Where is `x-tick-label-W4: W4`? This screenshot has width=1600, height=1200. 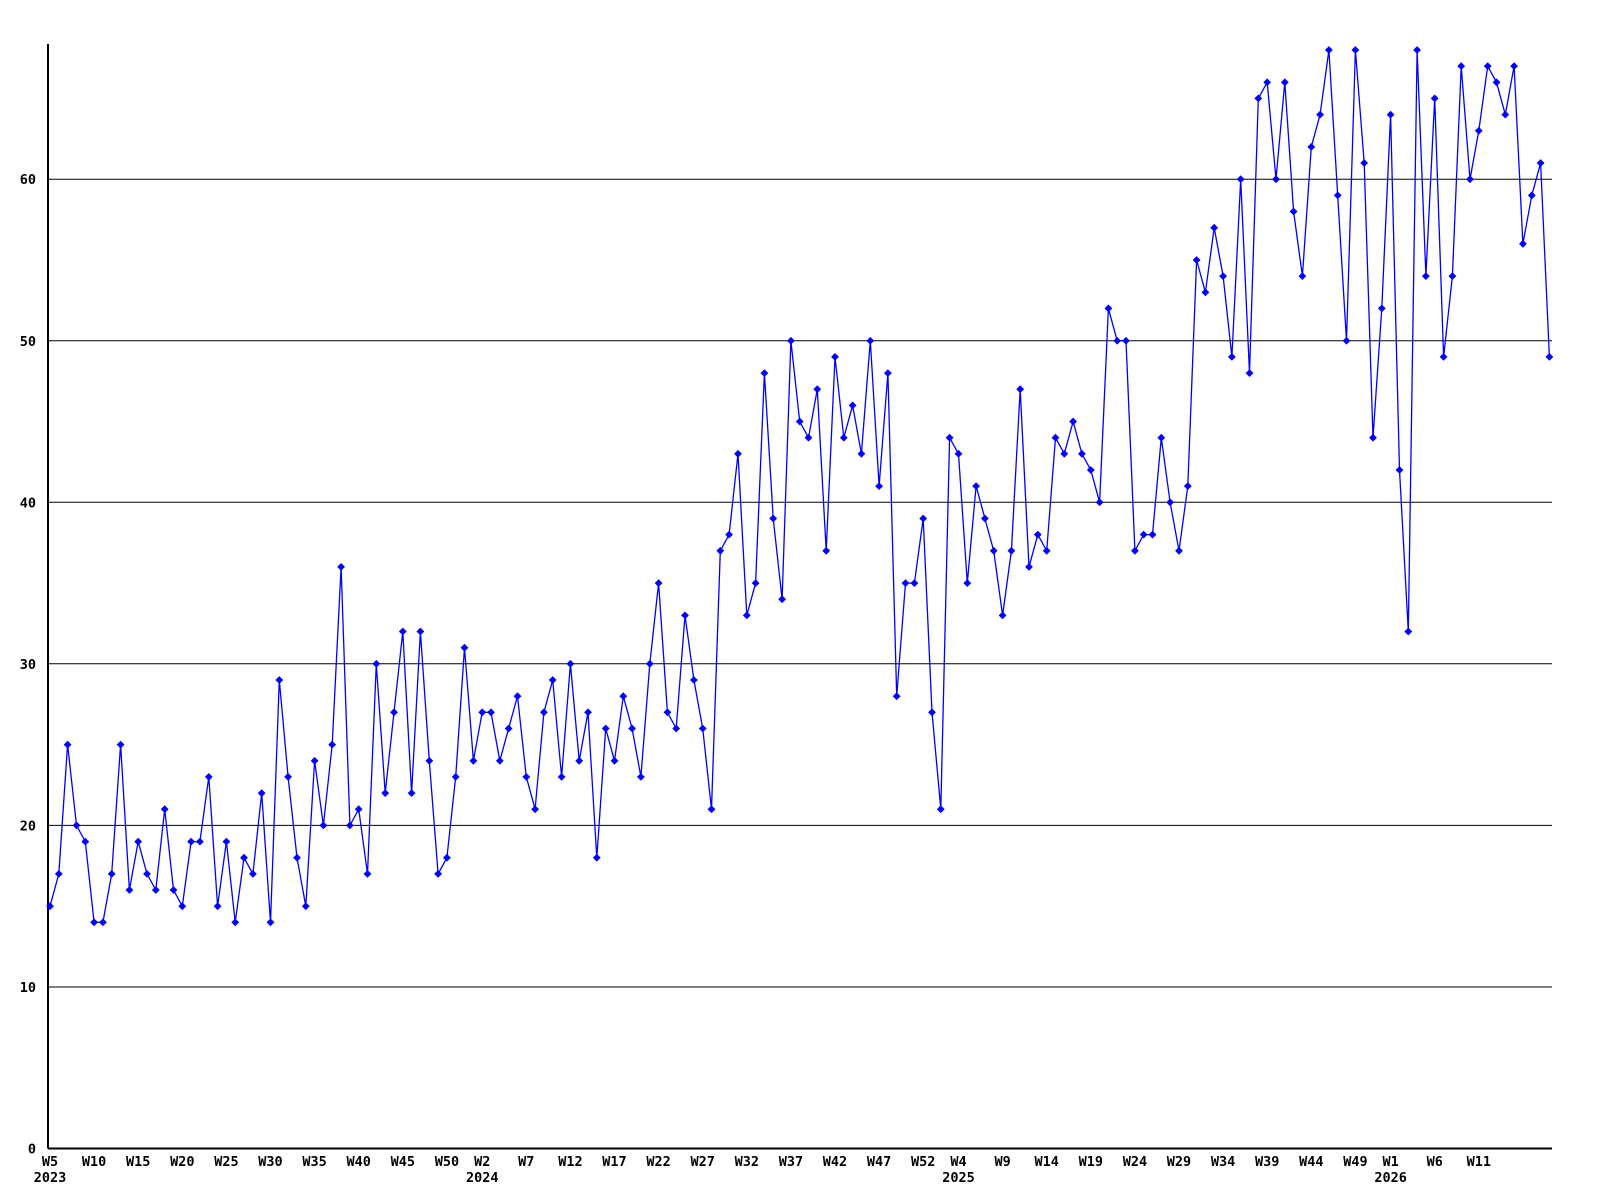
x-tick-label-W4: W4 is located at coordinates (958, 1162).